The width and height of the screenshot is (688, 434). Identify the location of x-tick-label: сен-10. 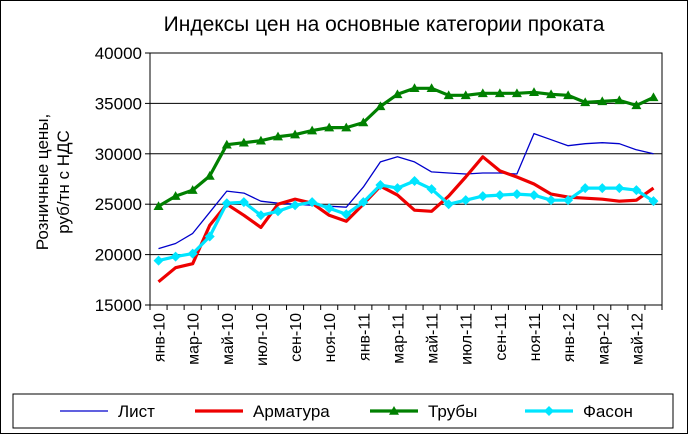
(296, 337).